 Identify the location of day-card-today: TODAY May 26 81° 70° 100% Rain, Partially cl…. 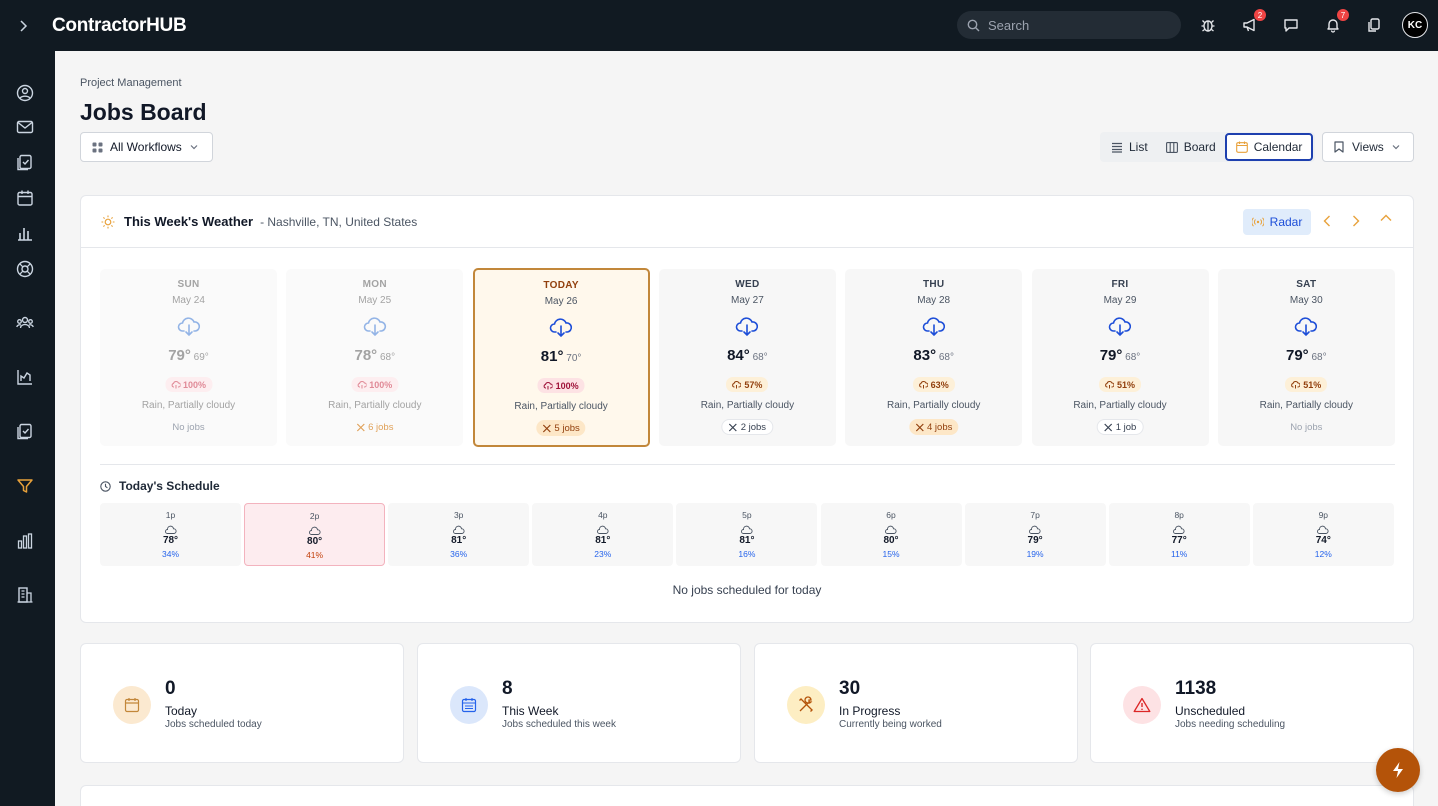
(561, 357).